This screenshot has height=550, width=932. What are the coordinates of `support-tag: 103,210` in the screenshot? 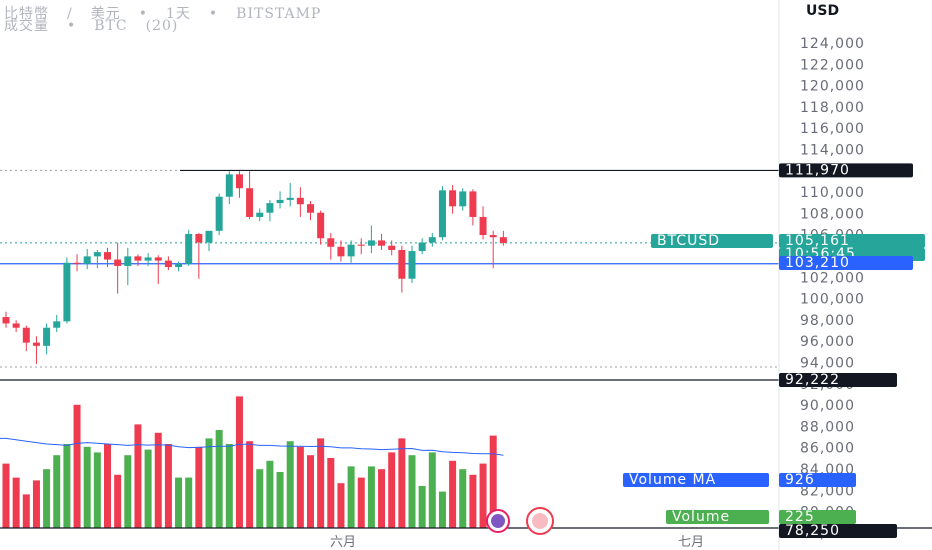 It's located at (846, 263).